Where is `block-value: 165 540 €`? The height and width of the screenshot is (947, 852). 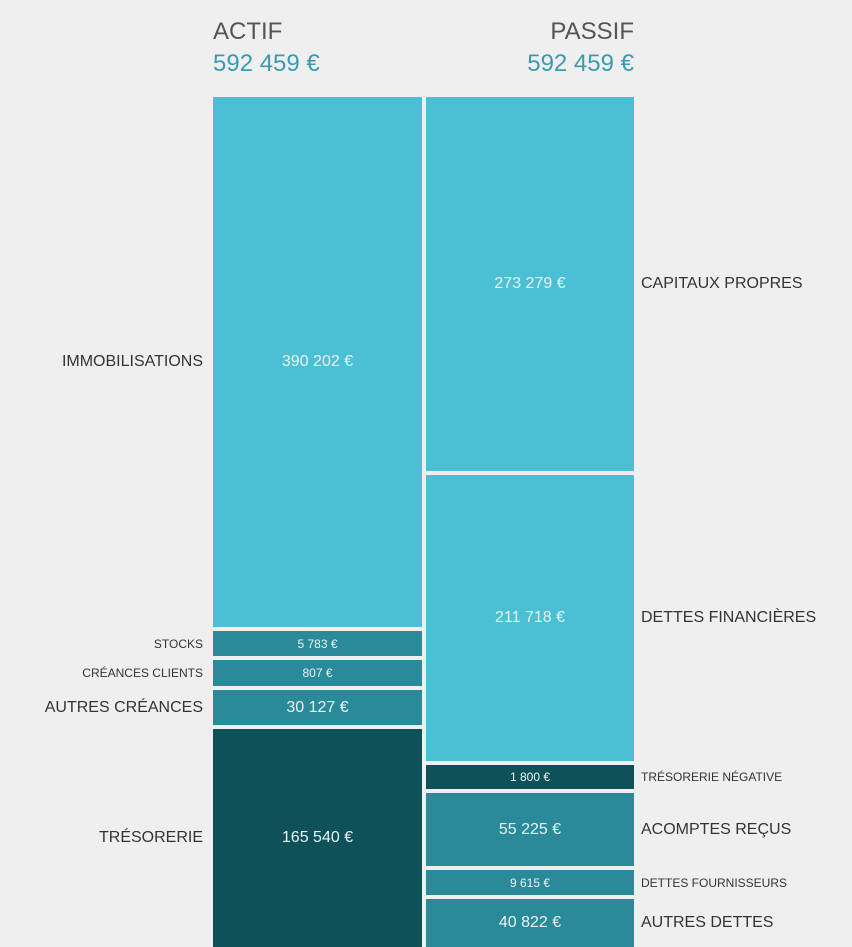 block-value: 165 540 € is located at coordinates (317, 838).